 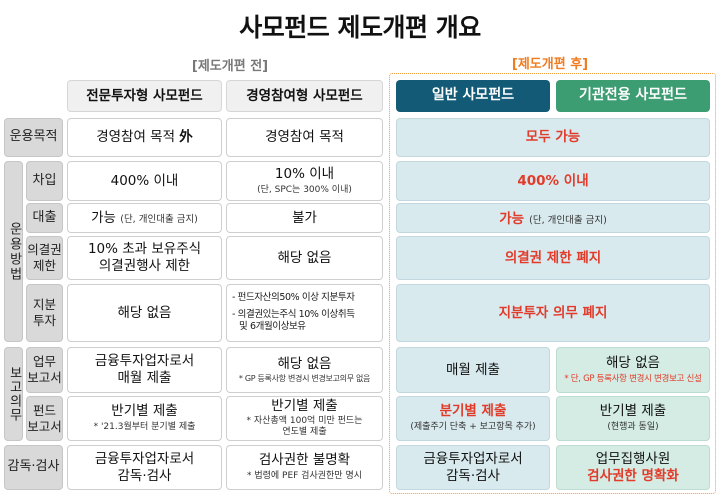 What do you see at coordinates (44, 426) in the screenshot?
I see `row-label-line: 보고서` at bounding box center [44, 426].